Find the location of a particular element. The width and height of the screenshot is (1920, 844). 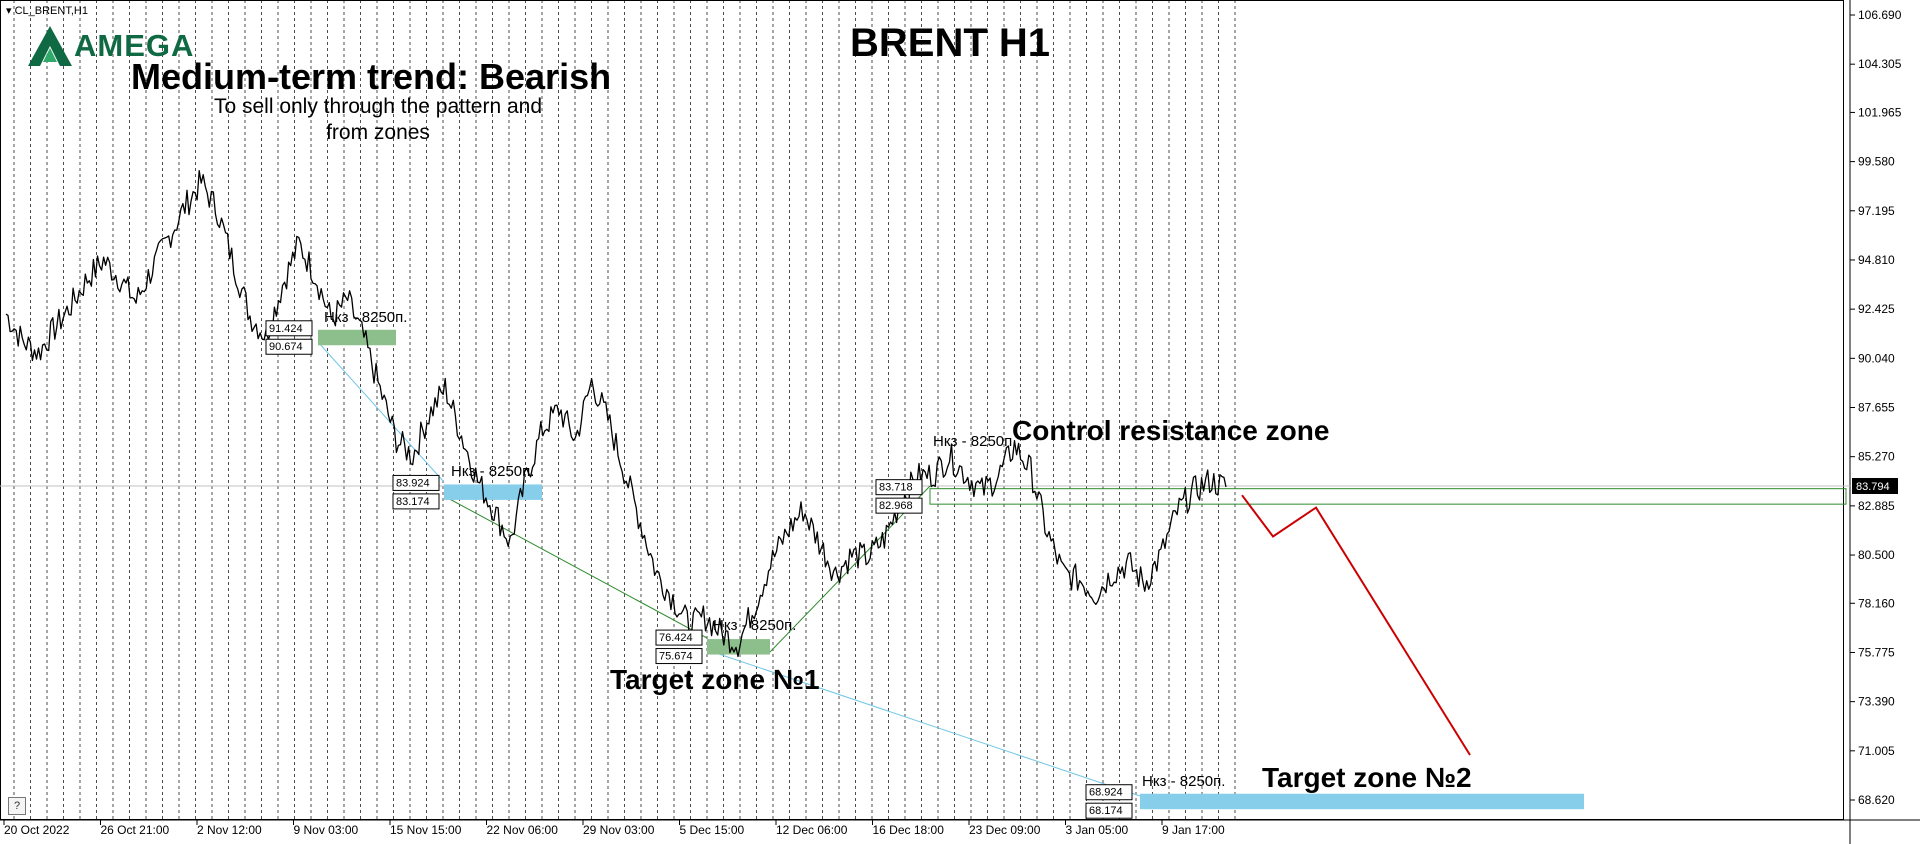

y-tick-label: 97.195 is located at coordinates (1876, 211).